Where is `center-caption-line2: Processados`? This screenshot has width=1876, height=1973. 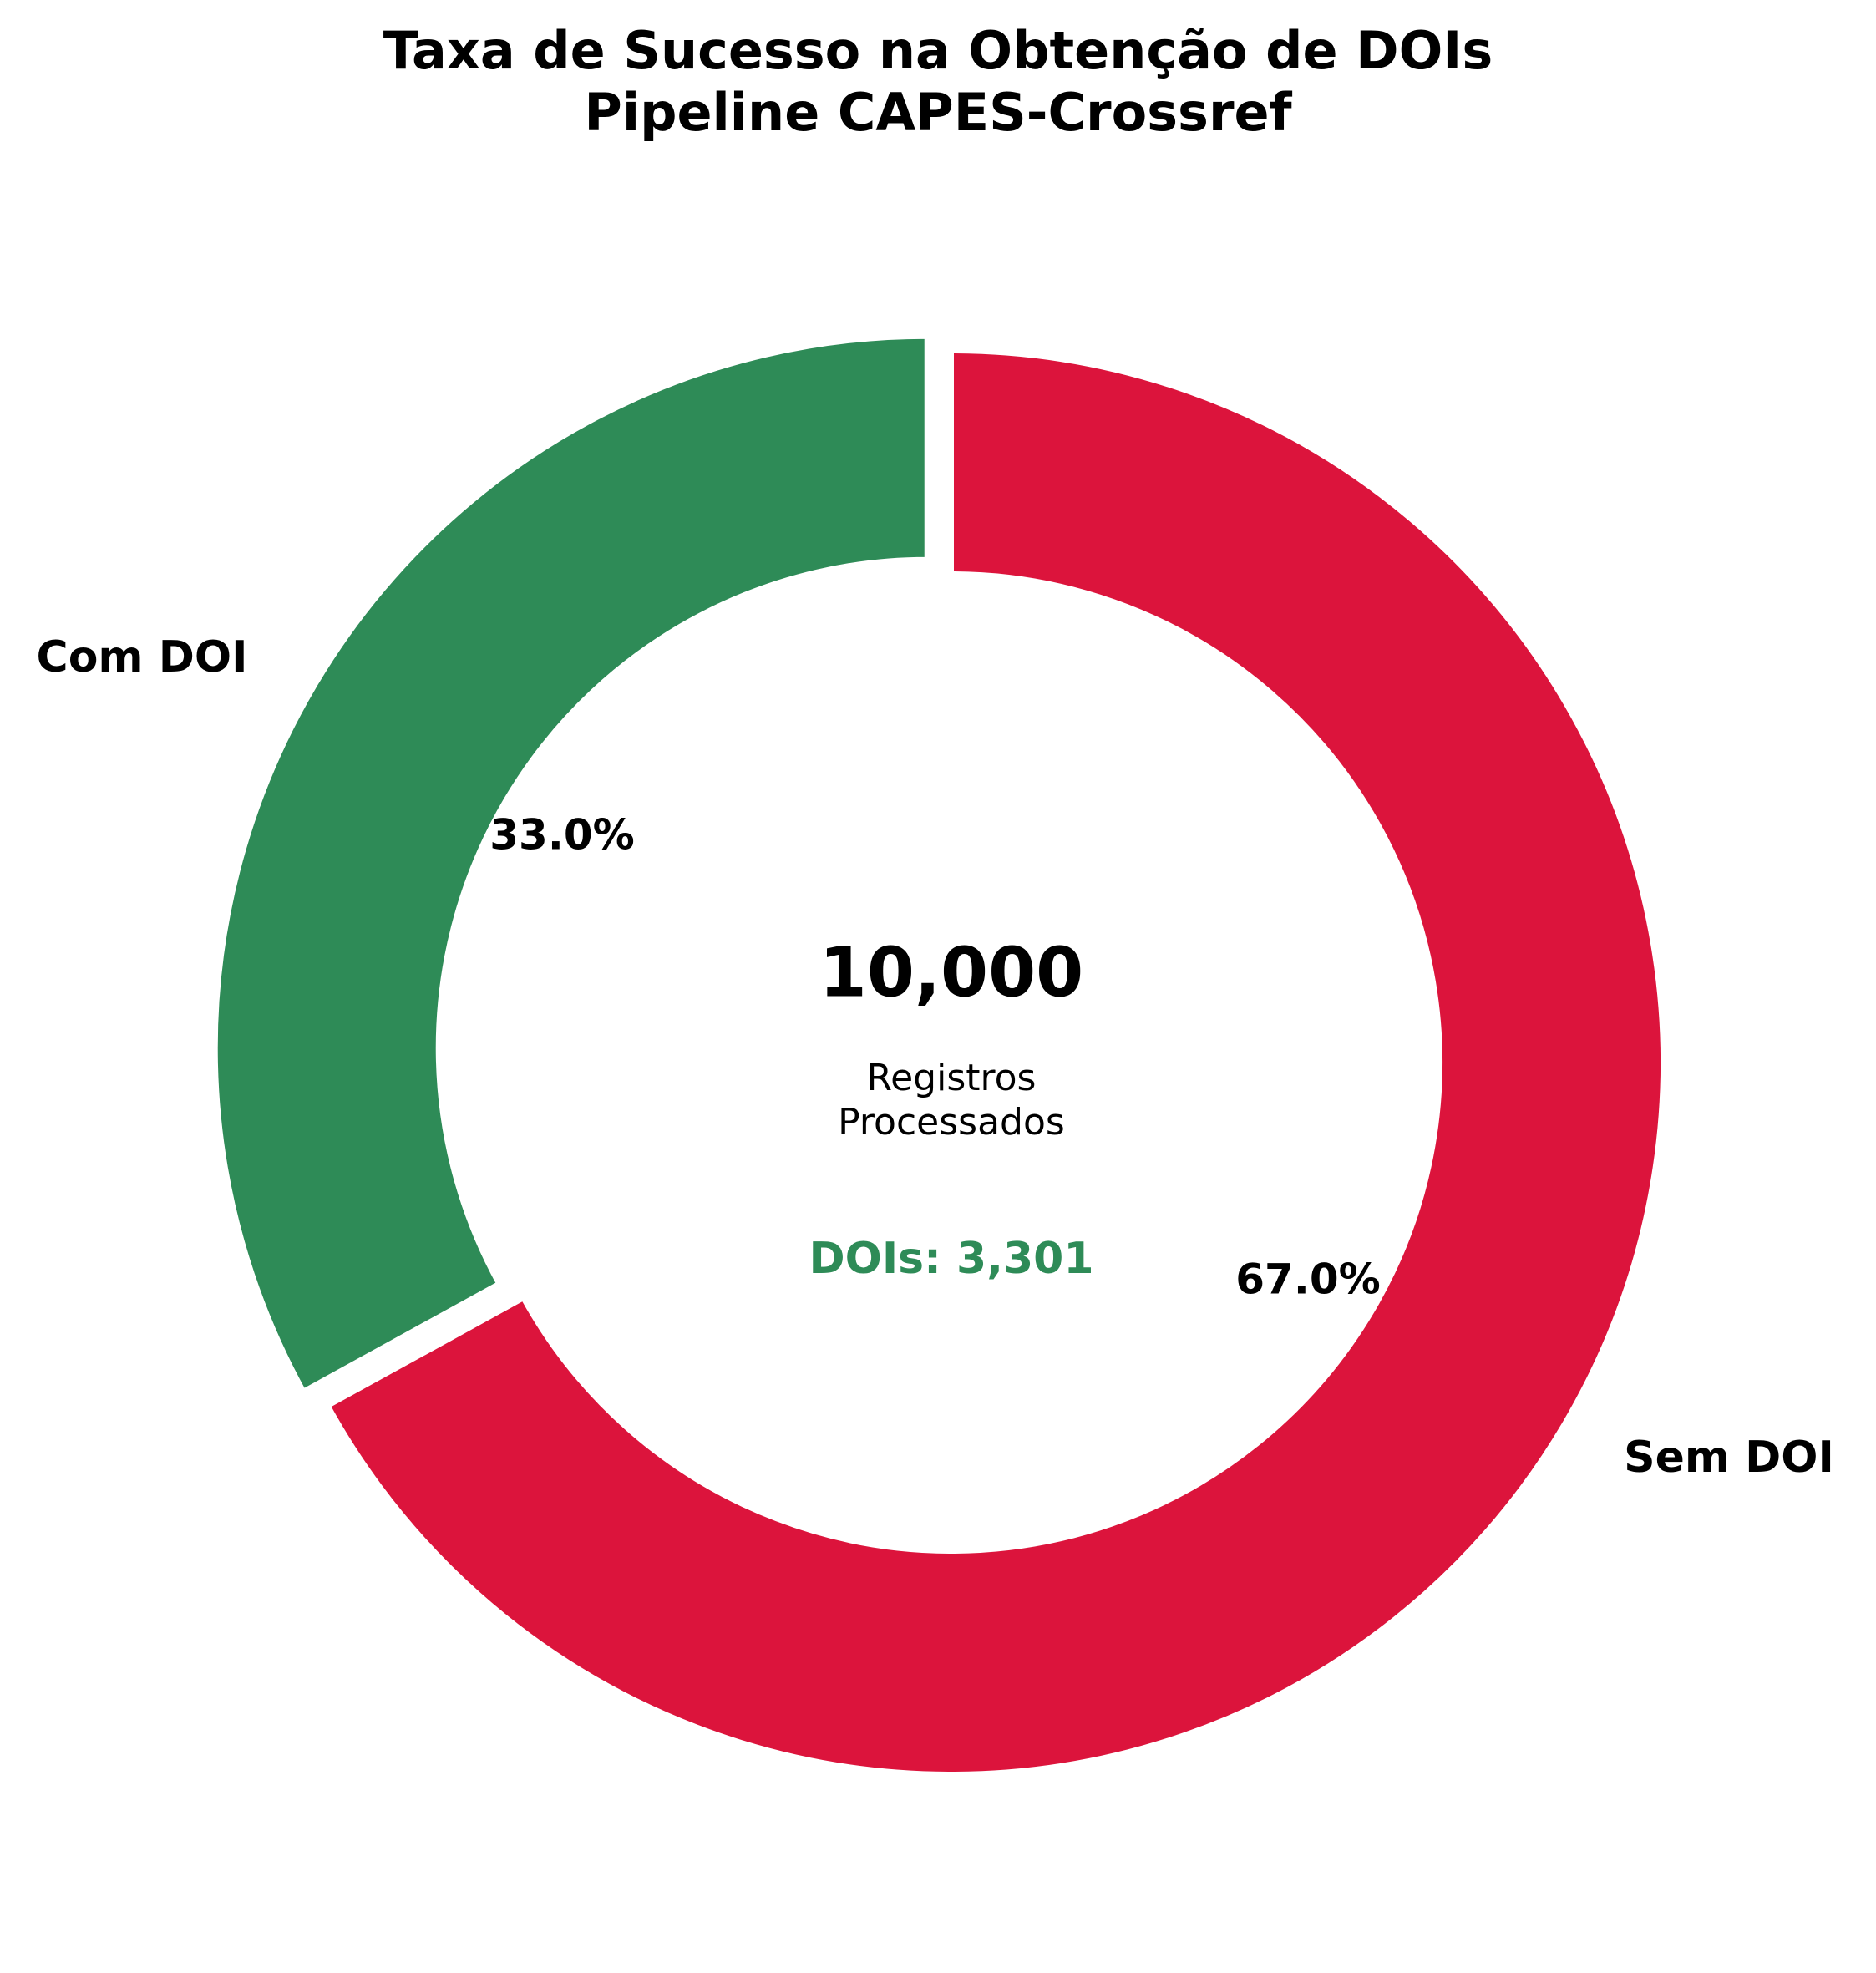 center-caption-line2: Processados is located at coordinates (951, 1122).